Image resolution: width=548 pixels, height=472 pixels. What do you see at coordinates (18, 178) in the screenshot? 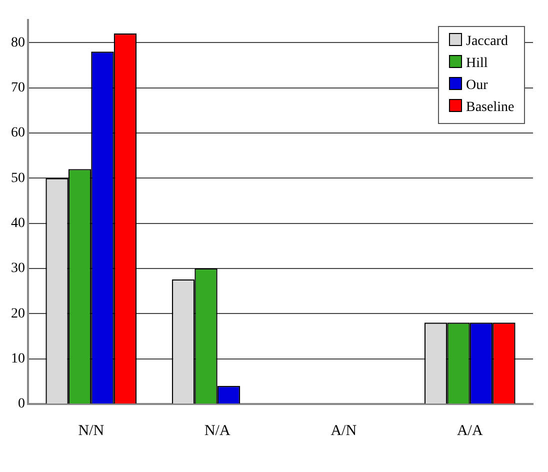
I see `y-tick-label: 50` at bounding box center [18, 178].